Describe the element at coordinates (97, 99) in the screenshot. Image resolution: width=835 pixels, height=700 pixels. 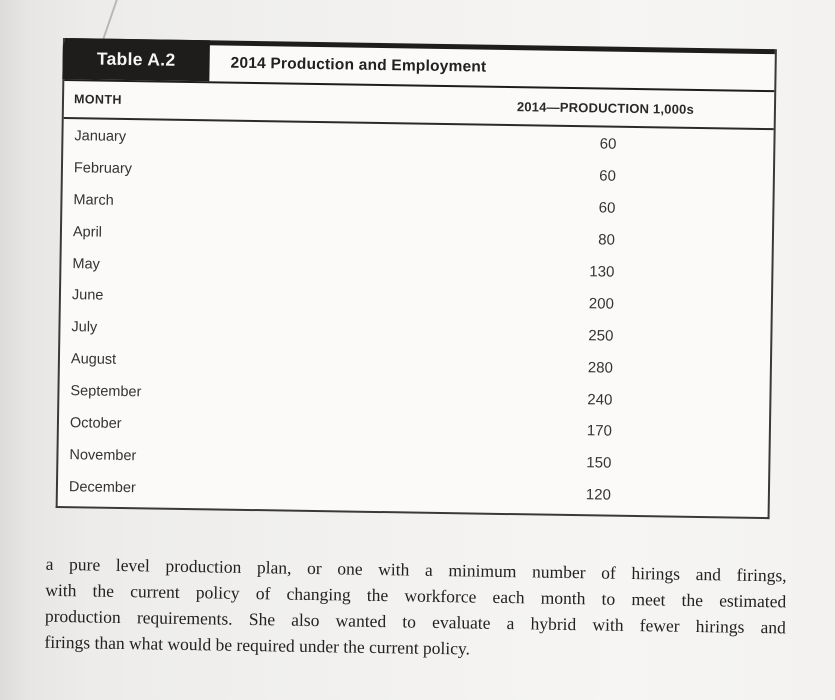
I see `column-header-month: MONTH` at that location.